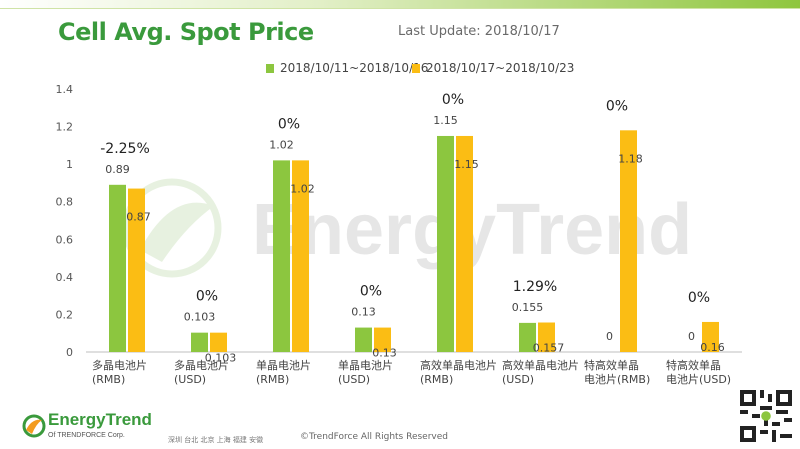  What do you see at coordinates (445, 120) in the screenshot?
I see `data-label-series-1: 1.15` at bounding box center [445, 120].